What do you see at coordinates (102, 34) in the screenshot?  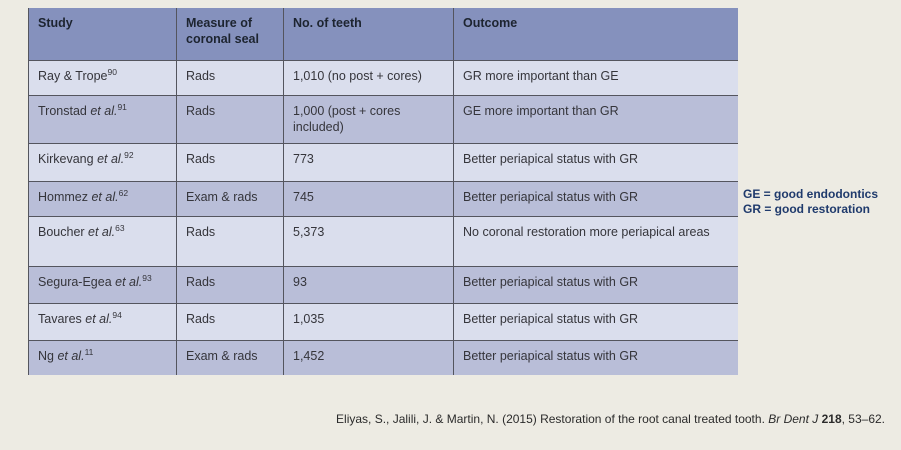 I see `column-header-study: Study` at bounding box center [102, 34].